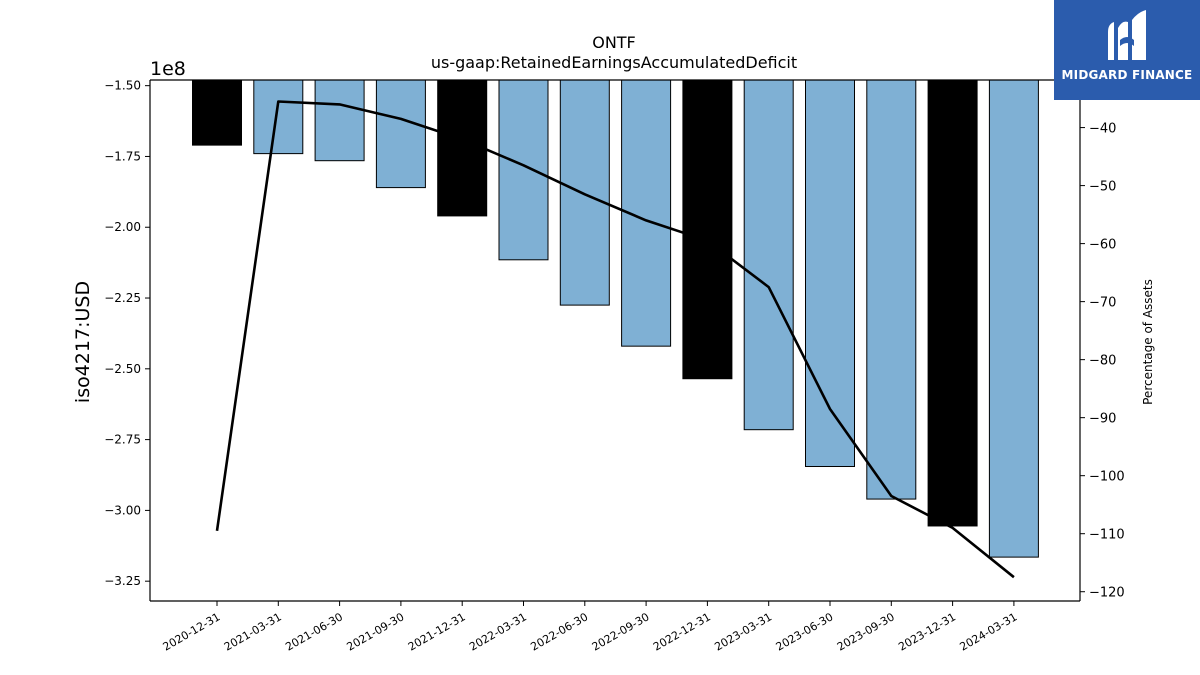  Describe the element at coordinates (559, 631) in the screenshot. I see `x-tick-label: 2022-06-30` at that location.